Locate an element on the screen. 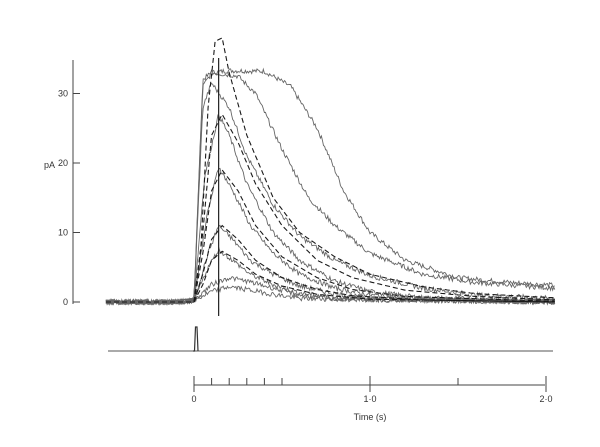 This screenshot has height=447, width=600. y-axis-label: pA is located at coordinates (49, 165).